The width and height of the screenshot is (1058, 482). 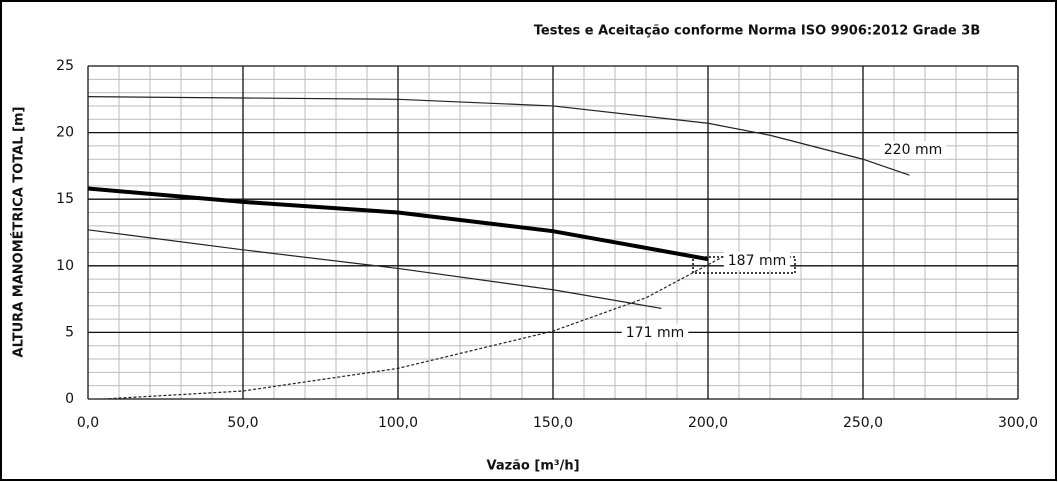 What do you see at coordinates (65, 66) in the screenshot?
I see `y-tick-label: 25` at bounding box center [65, 66].